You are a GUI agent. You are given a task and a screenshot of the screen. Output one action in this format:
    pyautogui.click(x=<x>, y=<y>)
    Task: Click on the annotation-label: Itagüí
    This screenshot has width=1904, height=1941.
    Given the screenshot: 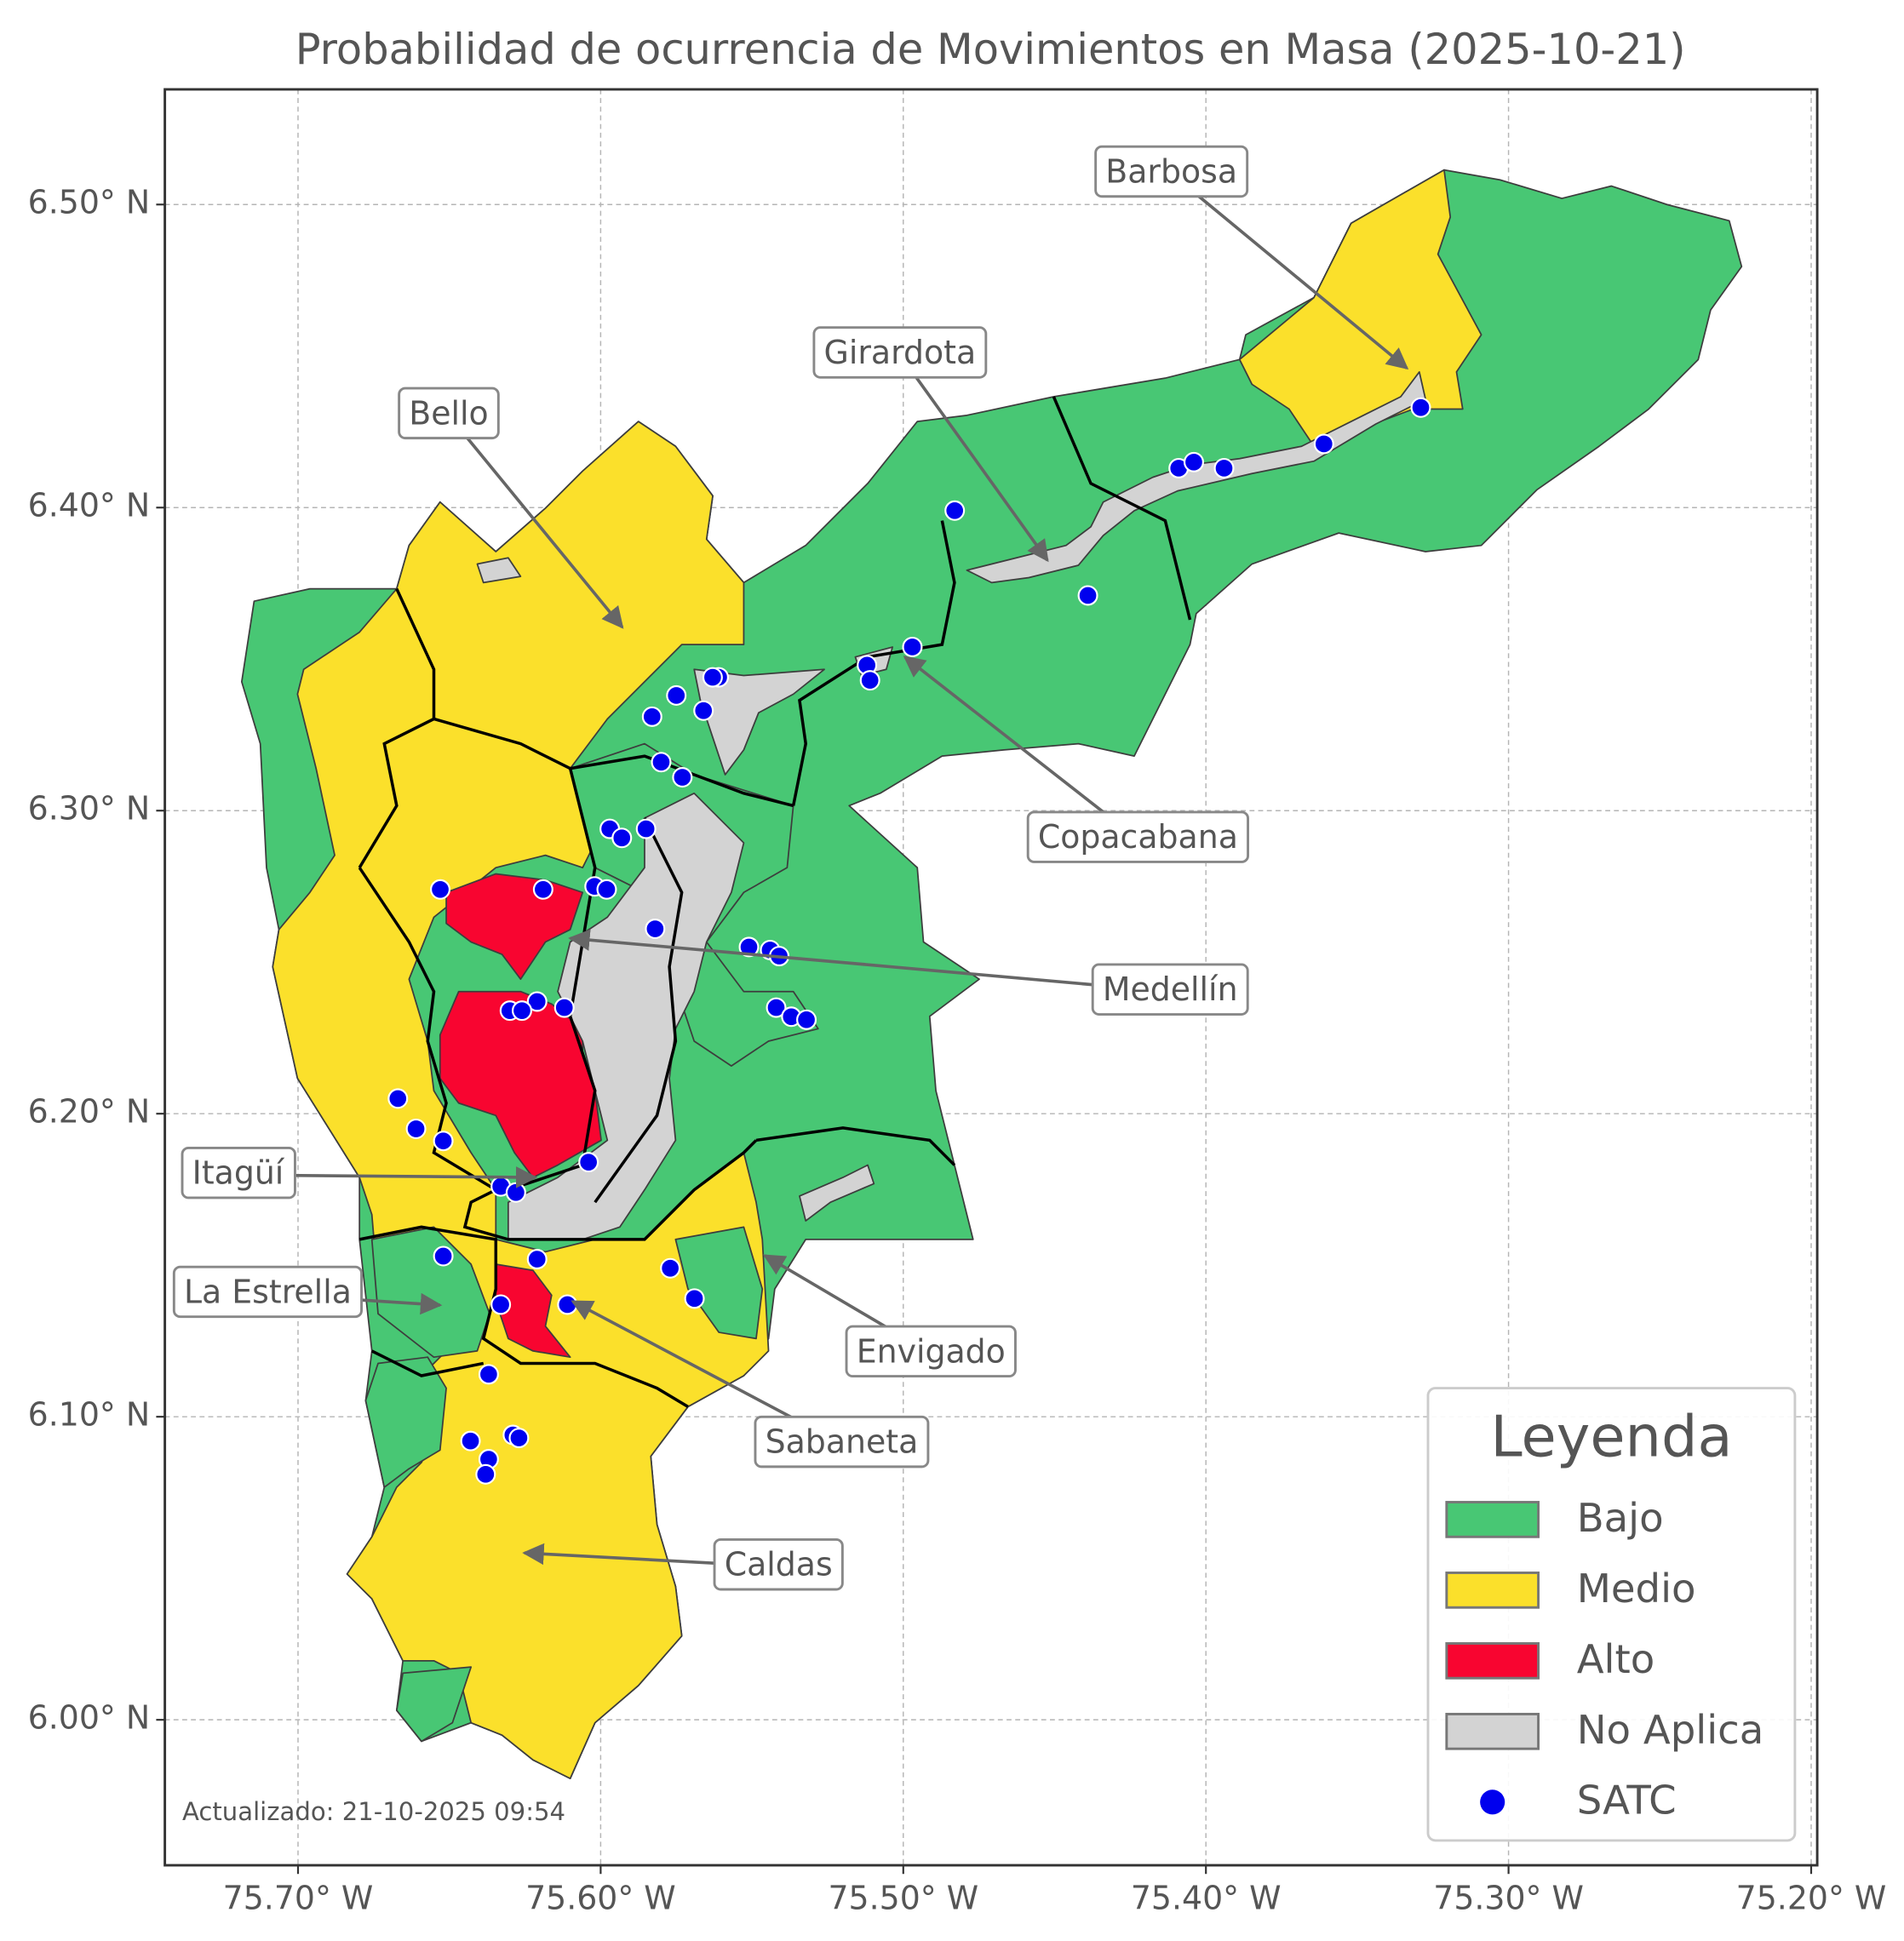 What is the action you would take?
    pyautogui.click(x=238, y=1173)
    